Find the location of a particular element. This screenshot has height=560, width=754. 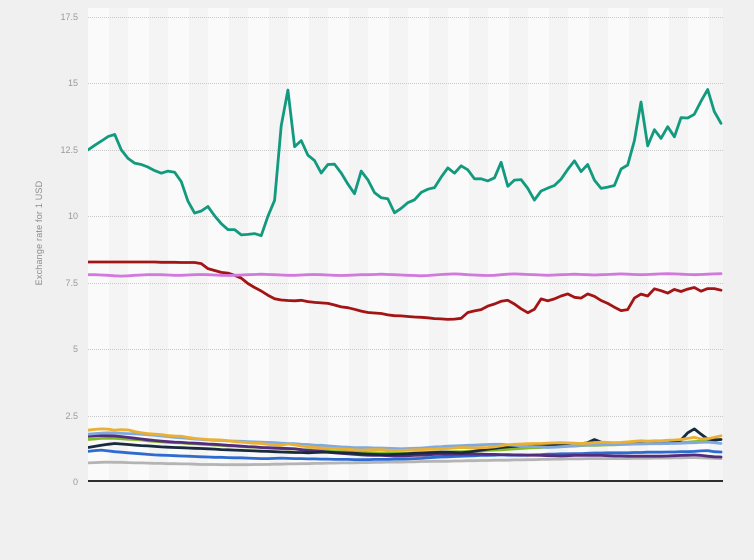

y-axis-title: Exchange rate for 1 USD is located at coordinates (39, 233).